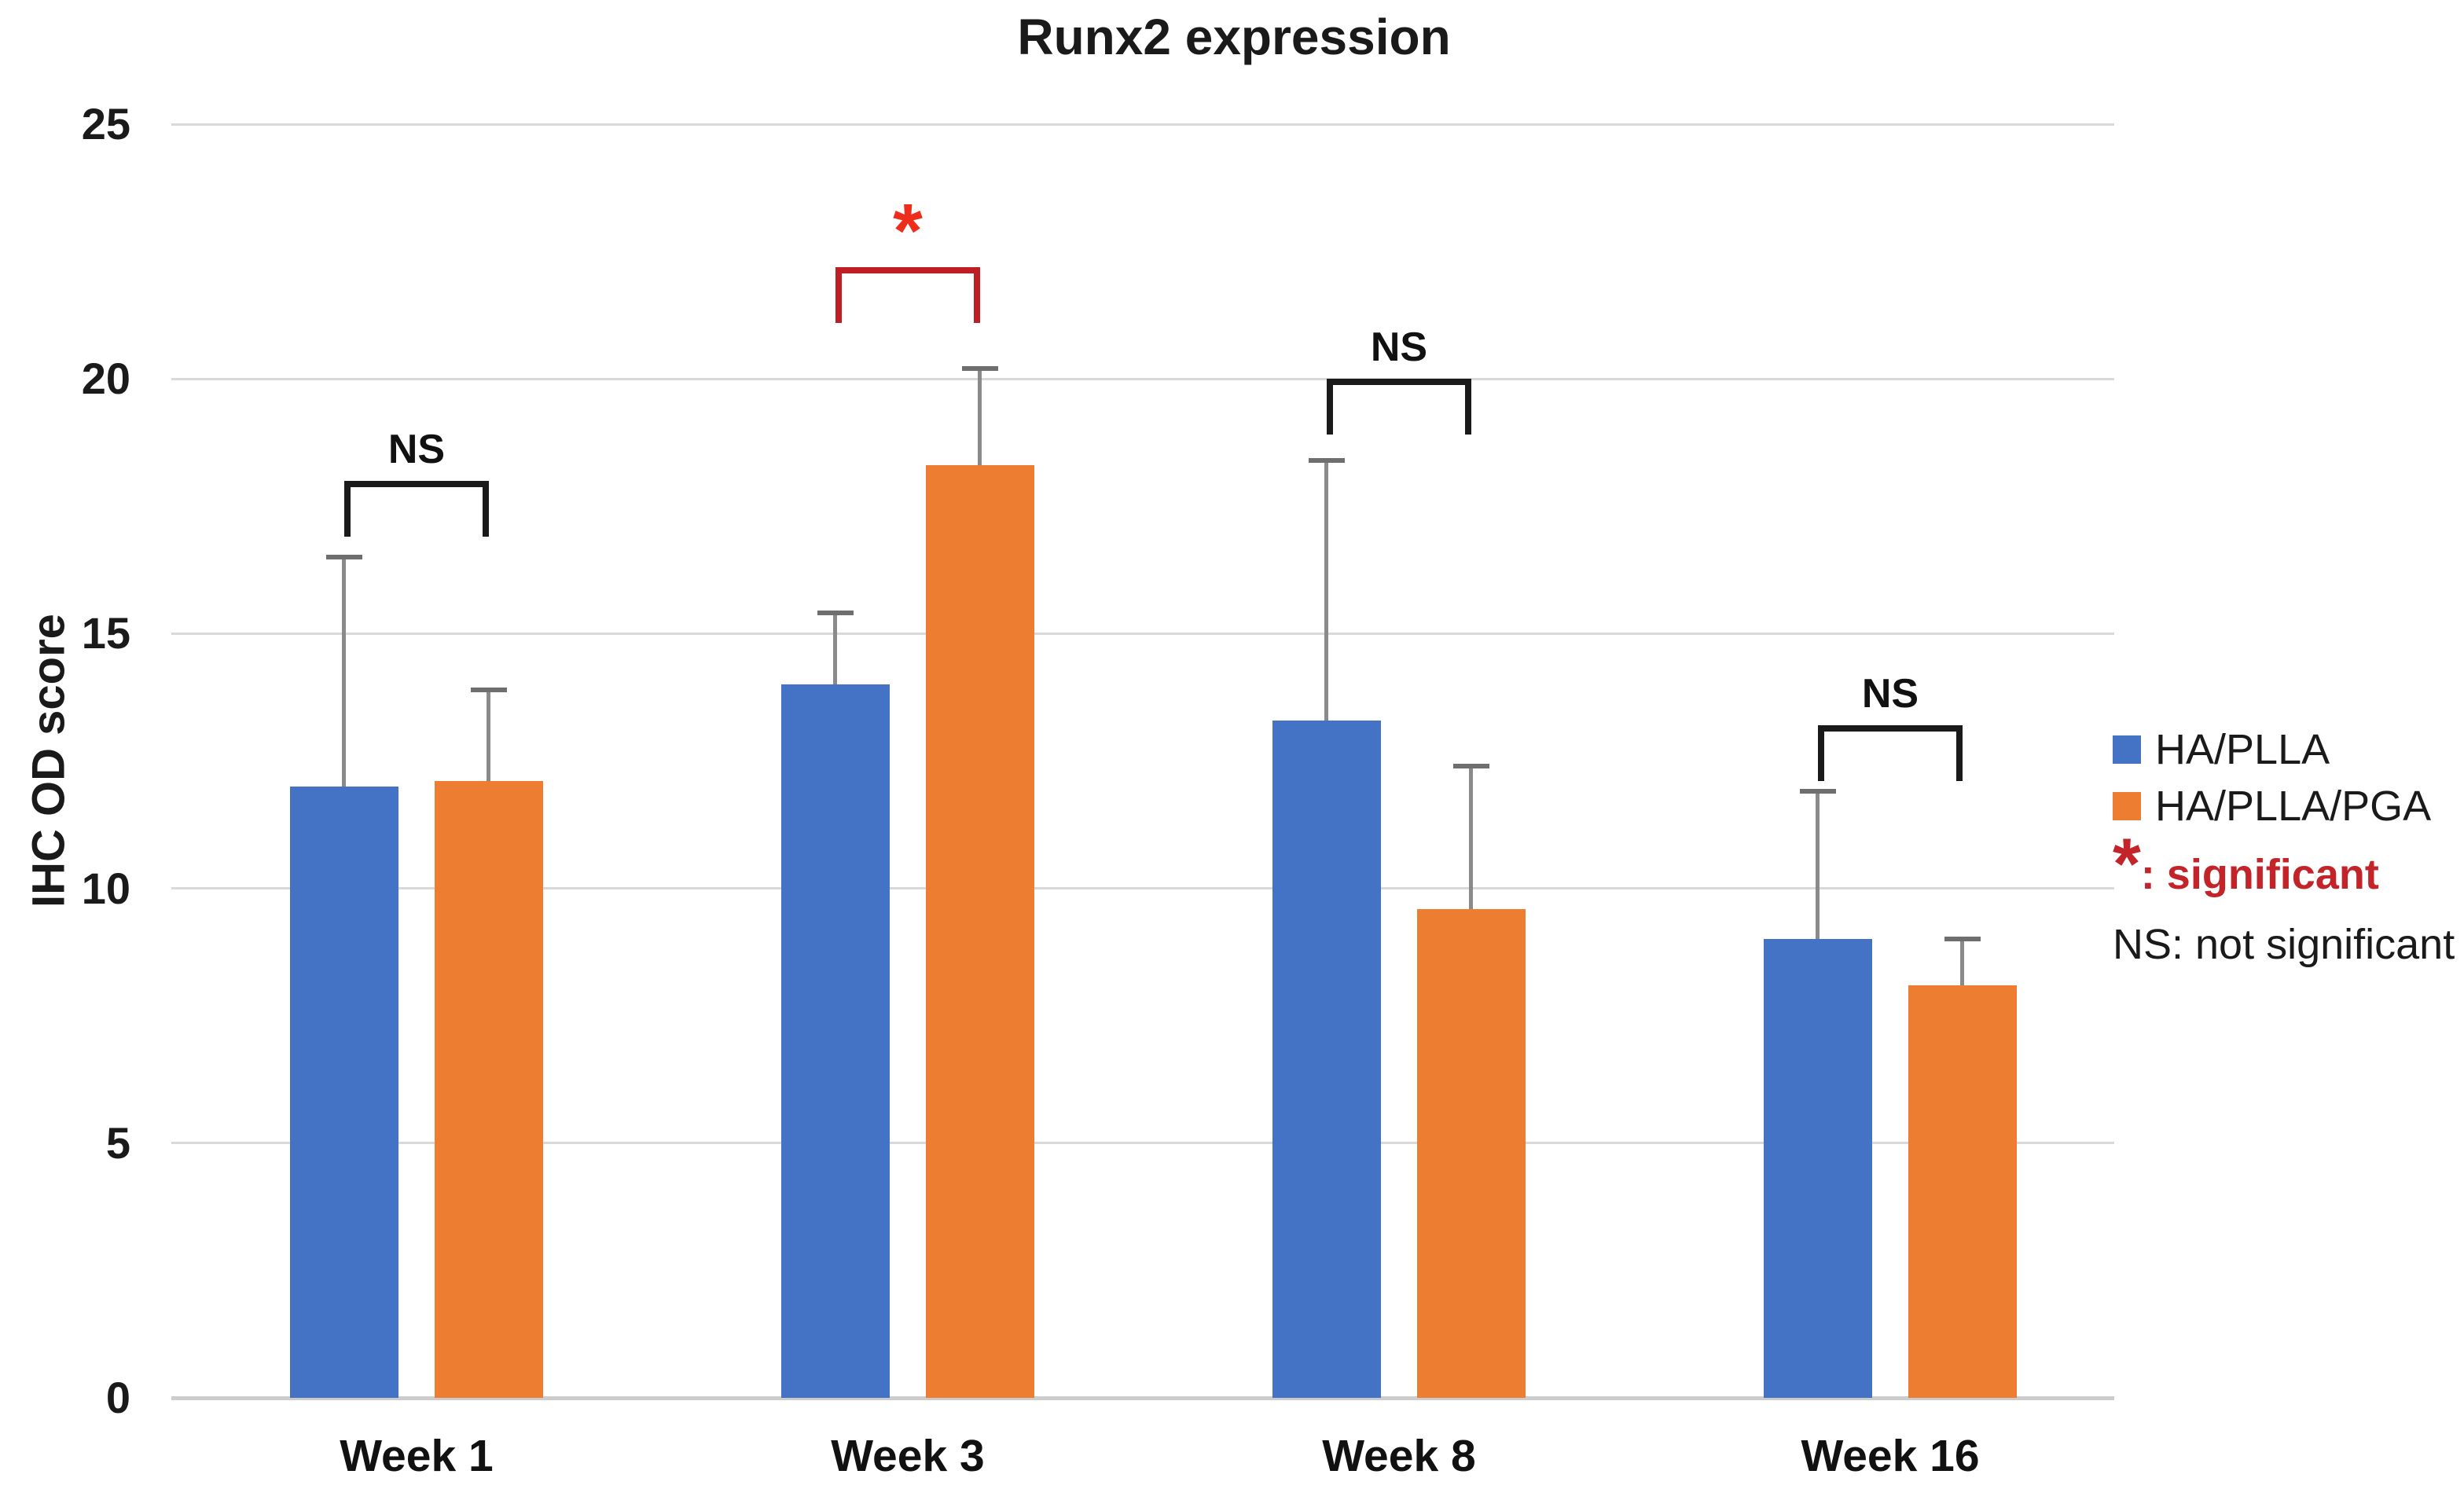 The height and width of the screenshot is (1489, 2464). Describe the element at coordinates (105, 124) in the screenshot. I see `y-tick-25: 25` at that location.